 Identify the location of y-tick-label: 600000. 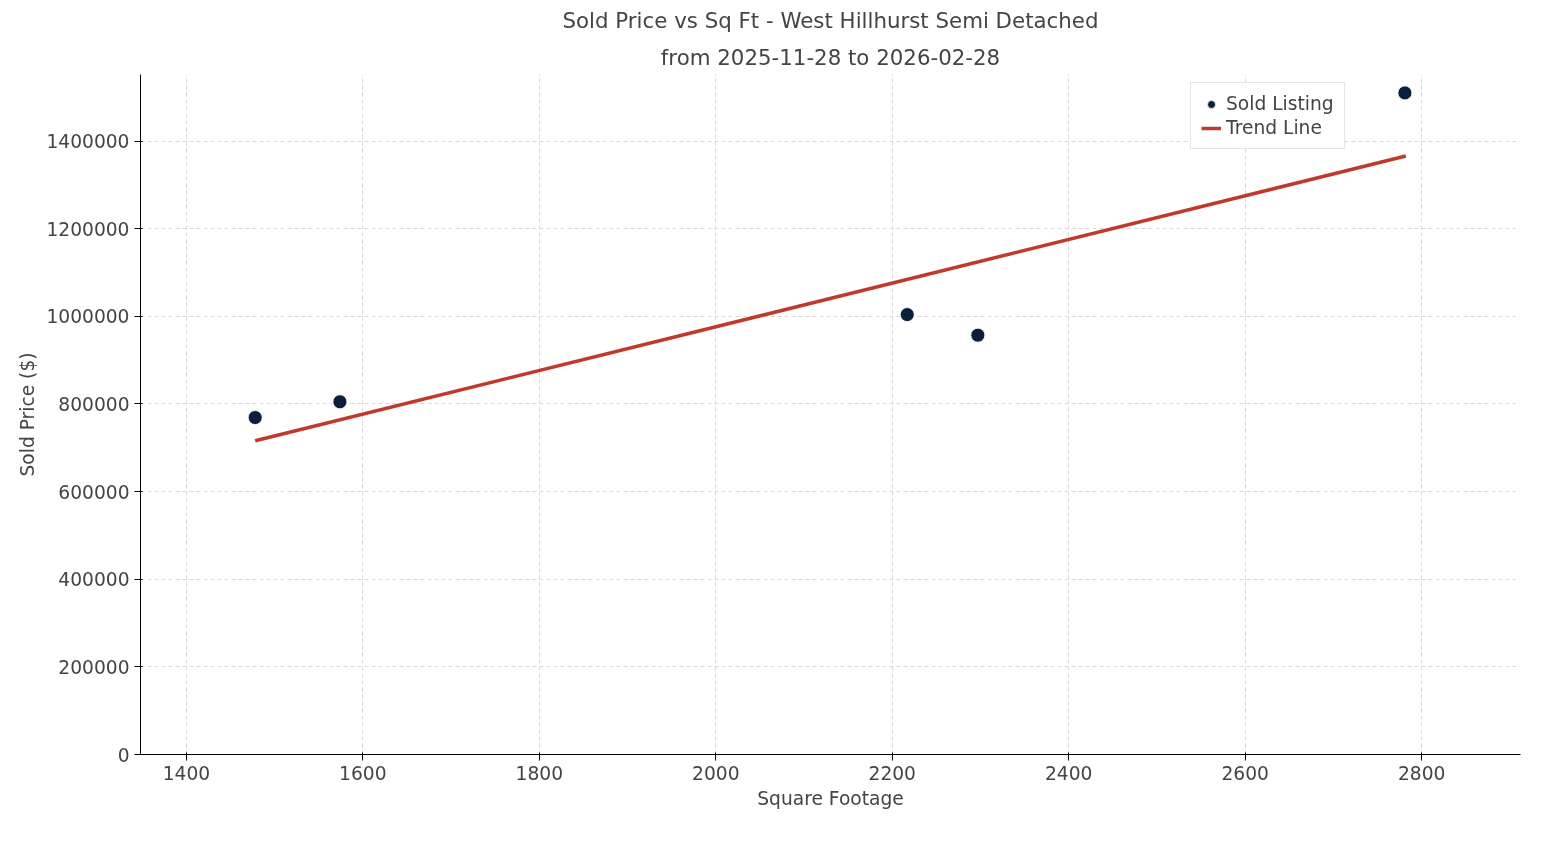
(94, 492).